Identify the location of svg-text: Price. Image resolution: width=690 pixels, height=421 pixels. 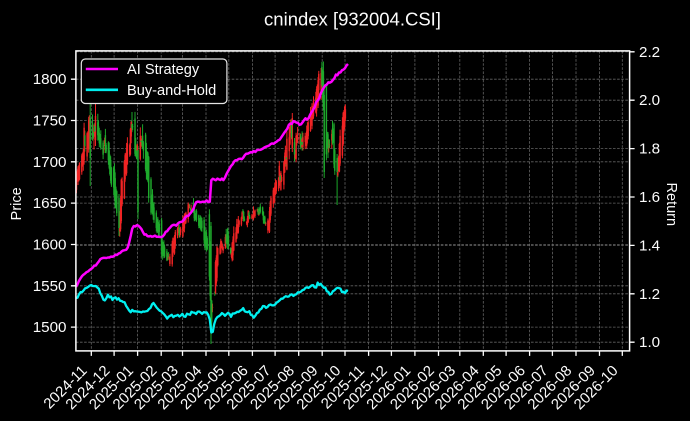
(17, 203).